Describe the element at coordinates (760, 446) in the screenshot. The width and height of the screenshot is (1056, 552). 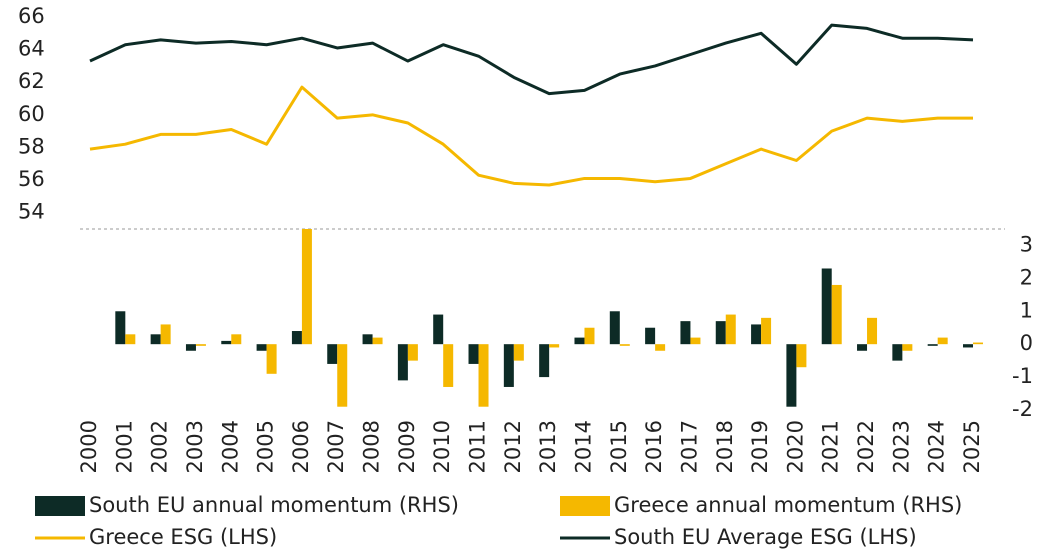
I see `x-tick-label: 2019` at that location.